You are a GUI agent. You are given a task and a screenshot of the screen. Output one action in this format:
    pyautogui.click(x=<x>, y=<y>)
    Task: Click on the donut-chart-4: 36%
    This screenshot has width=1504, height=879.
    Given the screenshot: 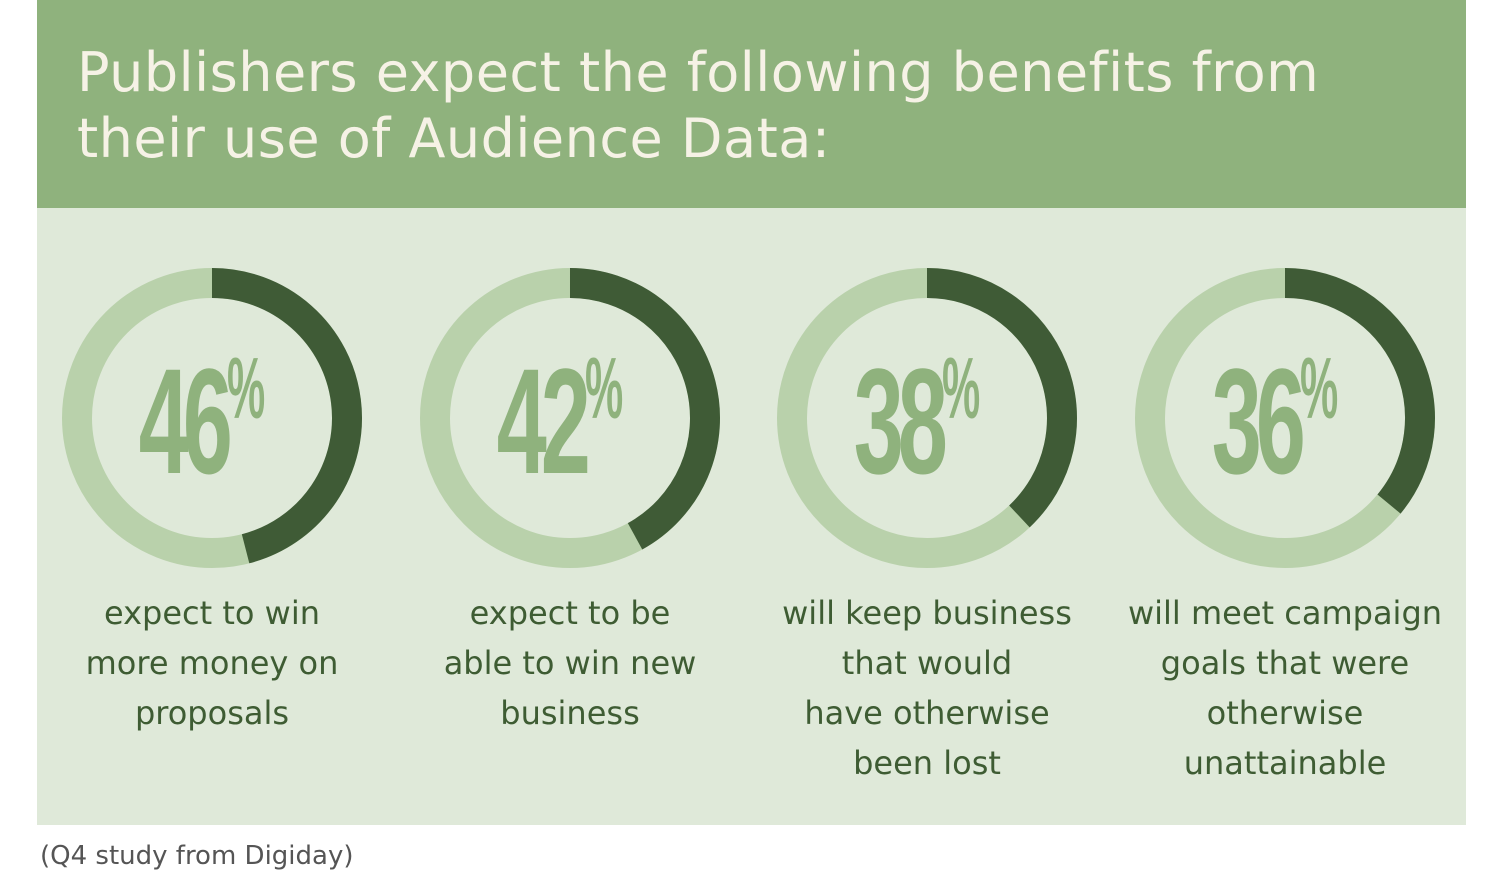 What is the action you would take?
    pyautogui.click(x=1285, y=418)
    